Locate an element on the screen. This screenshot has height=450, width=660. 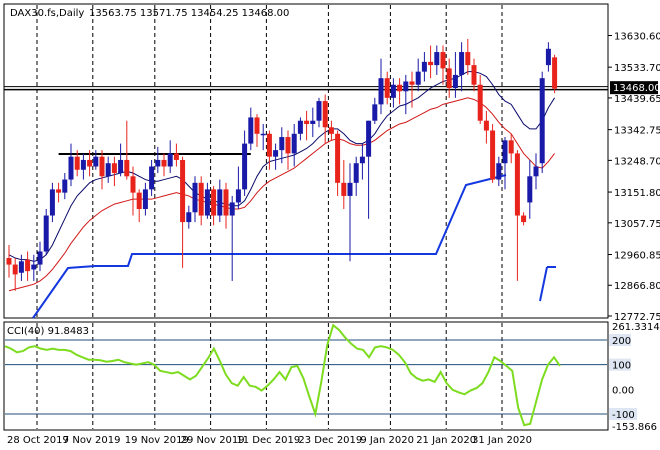
x-tick-label: 29 Nov 2019 is located at coordinates (213, 440).